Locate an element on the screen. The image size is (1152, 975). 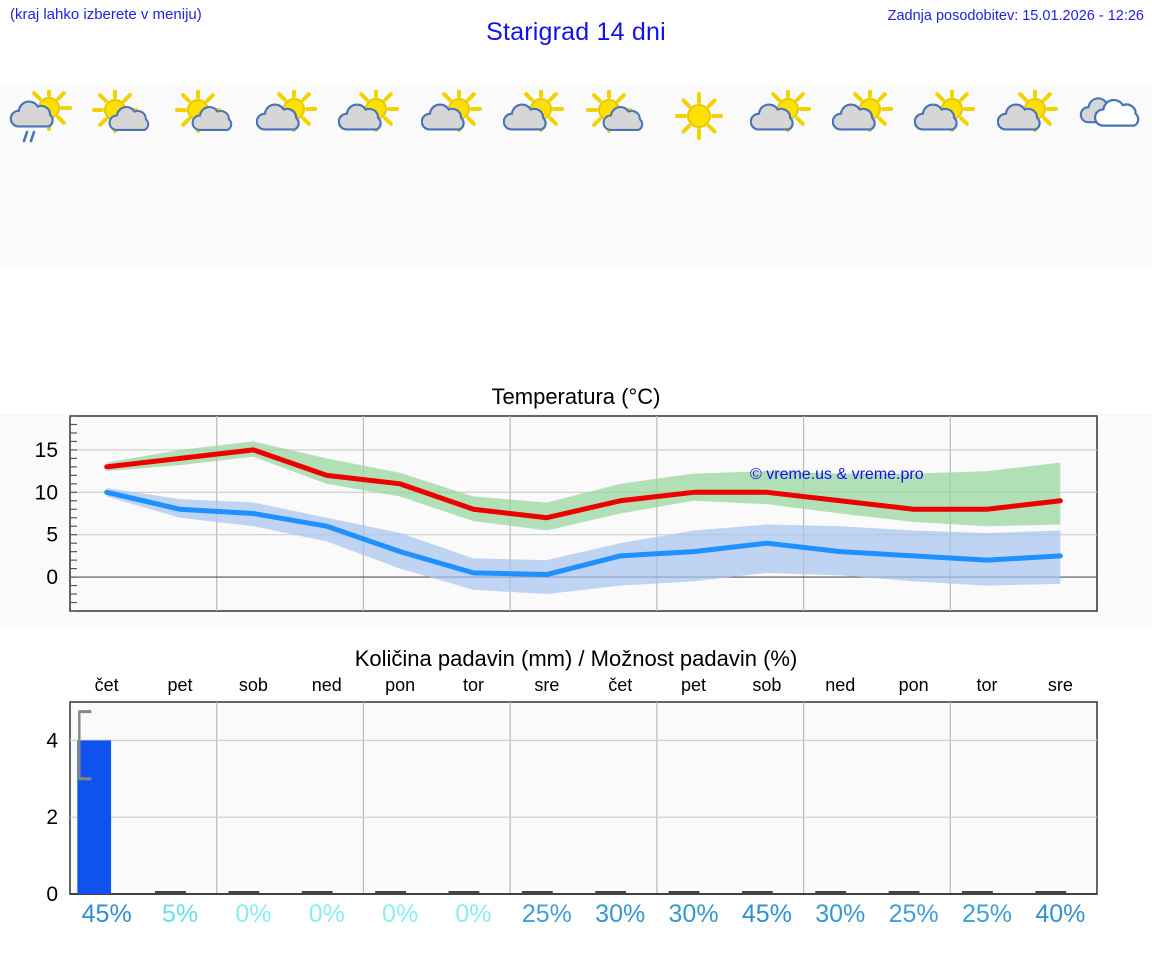
temperature-chart-title: Temperatura (°C) is located at coordinates (576, 398).